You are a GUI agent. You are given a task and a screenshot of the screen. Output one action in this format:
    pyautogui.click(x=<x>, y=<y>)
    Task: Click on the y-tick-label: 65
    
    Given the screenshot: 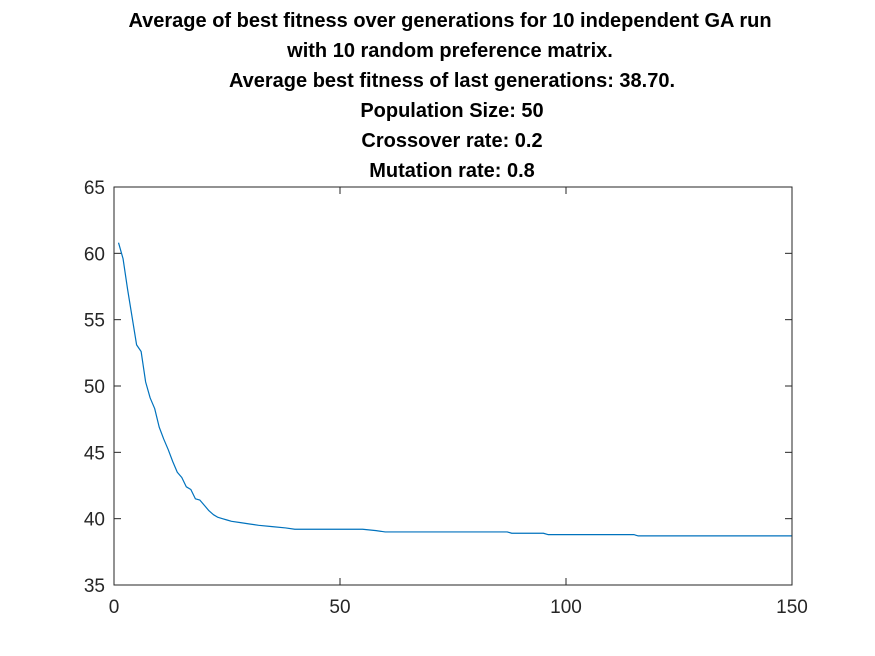 What is the action you would take?
    pyautogui.click(x=94, y=188)
    